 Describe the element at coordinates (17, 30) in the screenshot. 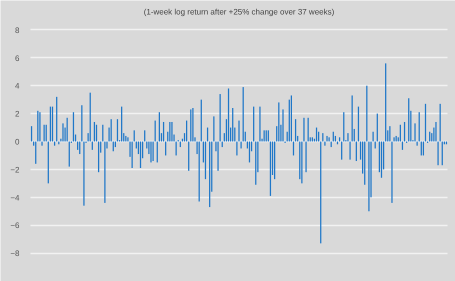

I see `y-tick-label: 8` at that location.